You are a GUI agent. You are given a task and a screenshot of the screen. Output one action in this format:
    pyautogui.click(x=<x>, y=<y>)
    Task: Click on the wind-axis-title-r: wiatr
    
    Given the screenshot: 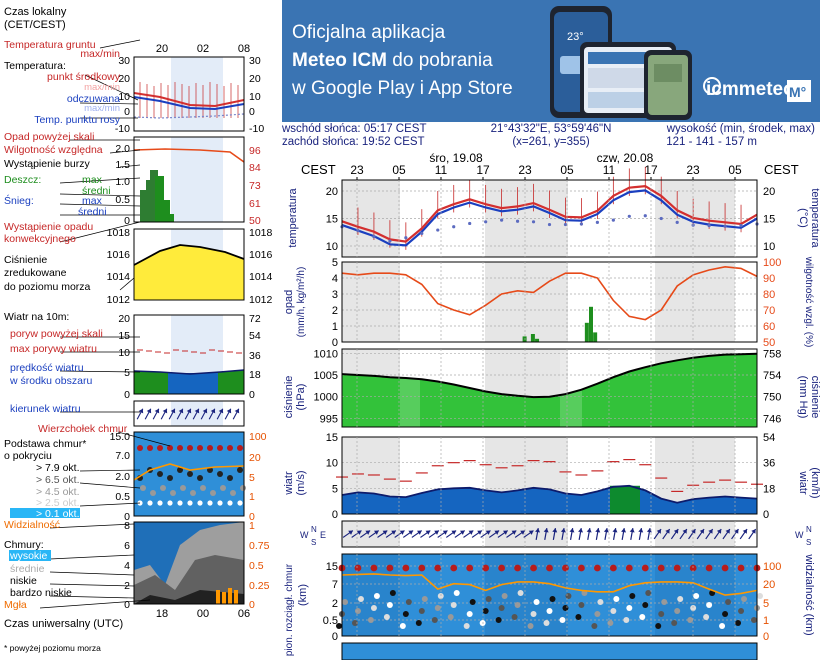 What is the action you would take?
    pyautogui.click(x=803, y=482)
    